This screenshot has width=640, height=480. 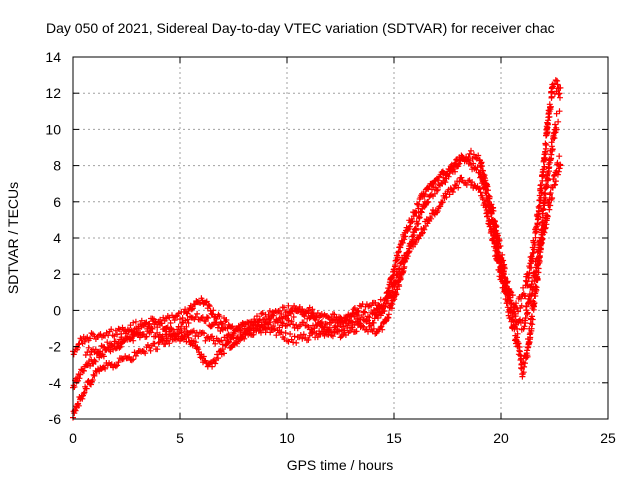 What do you see at coordinates (53, 129) in the screenshot?
I see `y-tick-label: 10` at bounding box center [53, 129].